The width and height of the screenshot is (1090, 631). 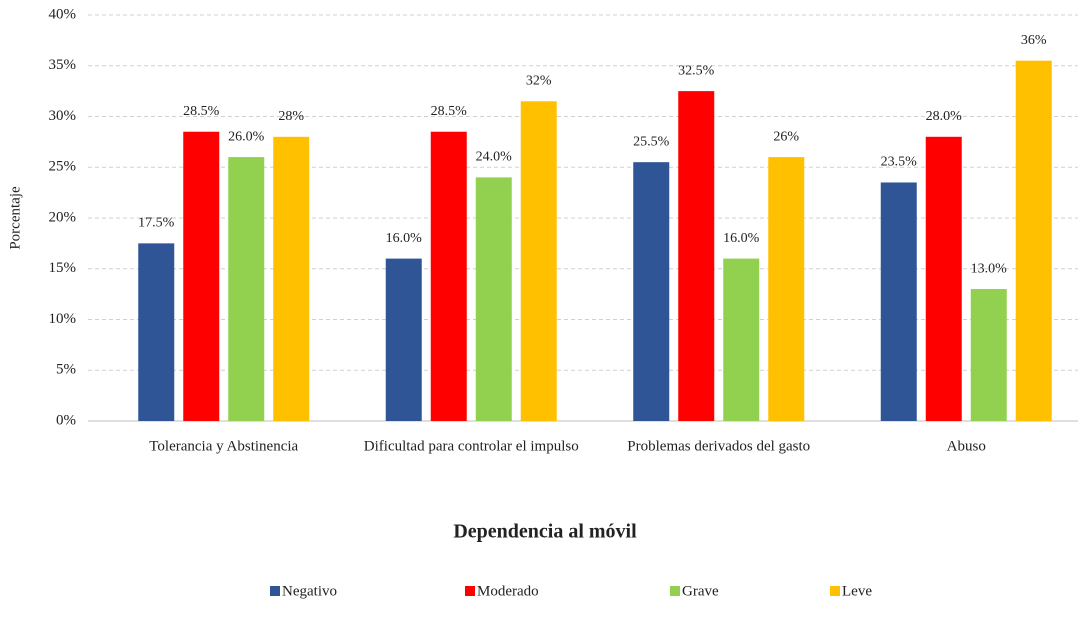 What do you see at coordinates (63, 217) in the screenshot?
I see `y-tick-label: 20%` at bounding box center [63, 217].